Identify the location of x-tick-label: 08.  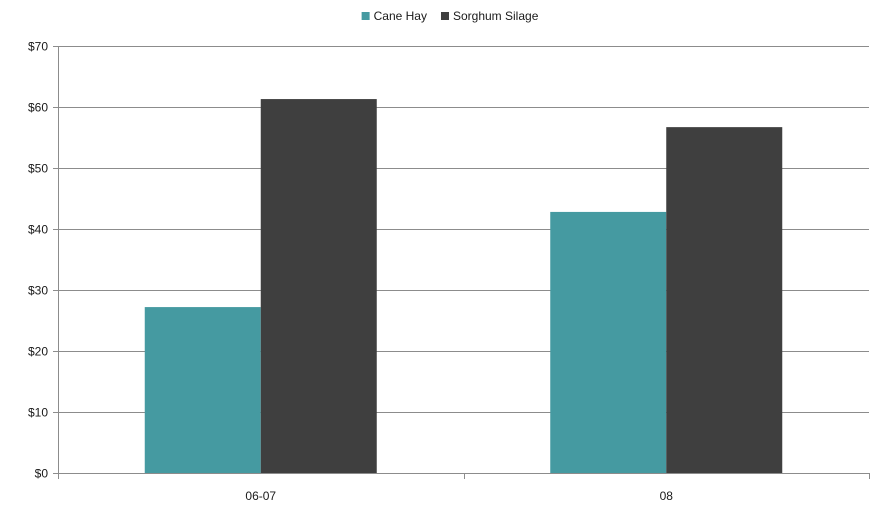
(667, 496).